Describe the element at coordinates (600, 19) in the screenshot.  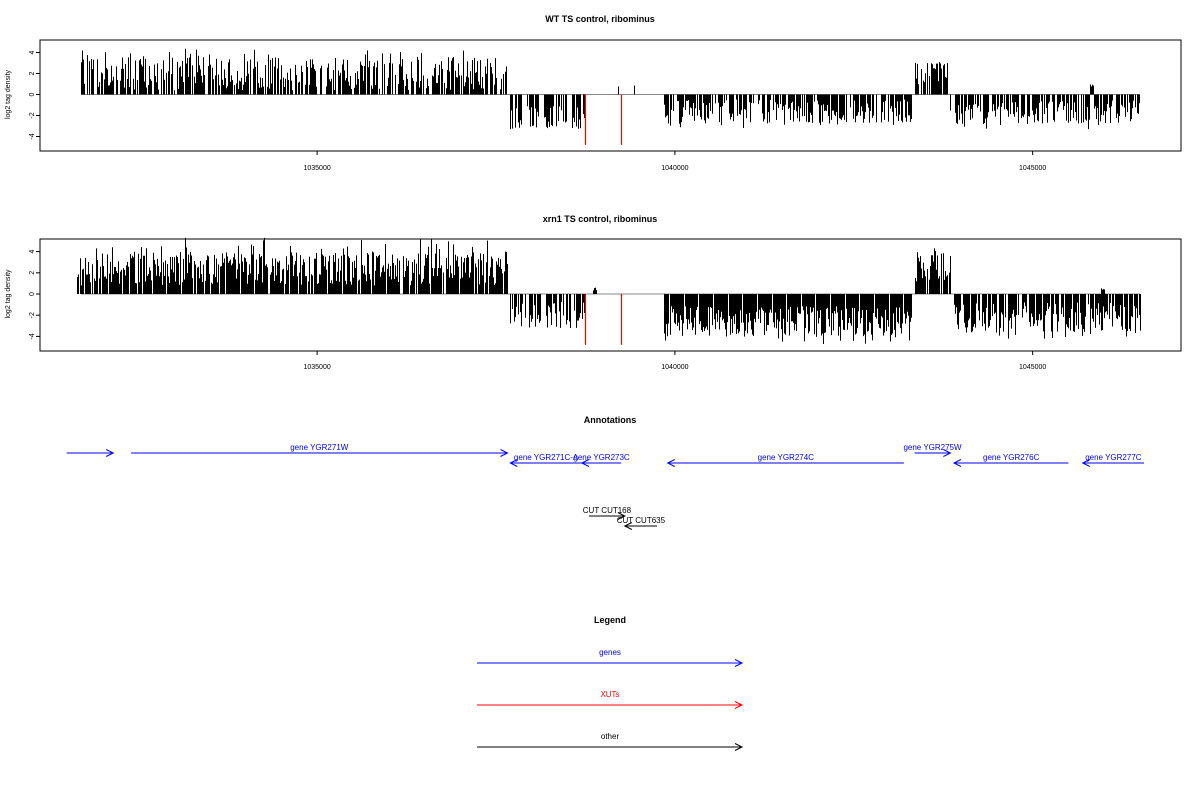
I see `chart-title: WT TS control, ribominus` at that location.